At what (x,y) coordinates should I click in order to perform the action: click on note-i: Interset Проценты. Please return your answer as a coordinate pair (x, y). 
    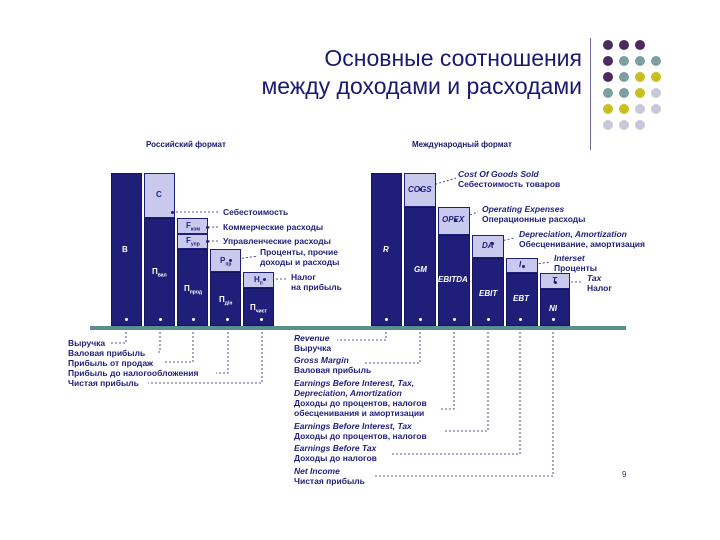
    Looking at the image, I should click on (576, 263).